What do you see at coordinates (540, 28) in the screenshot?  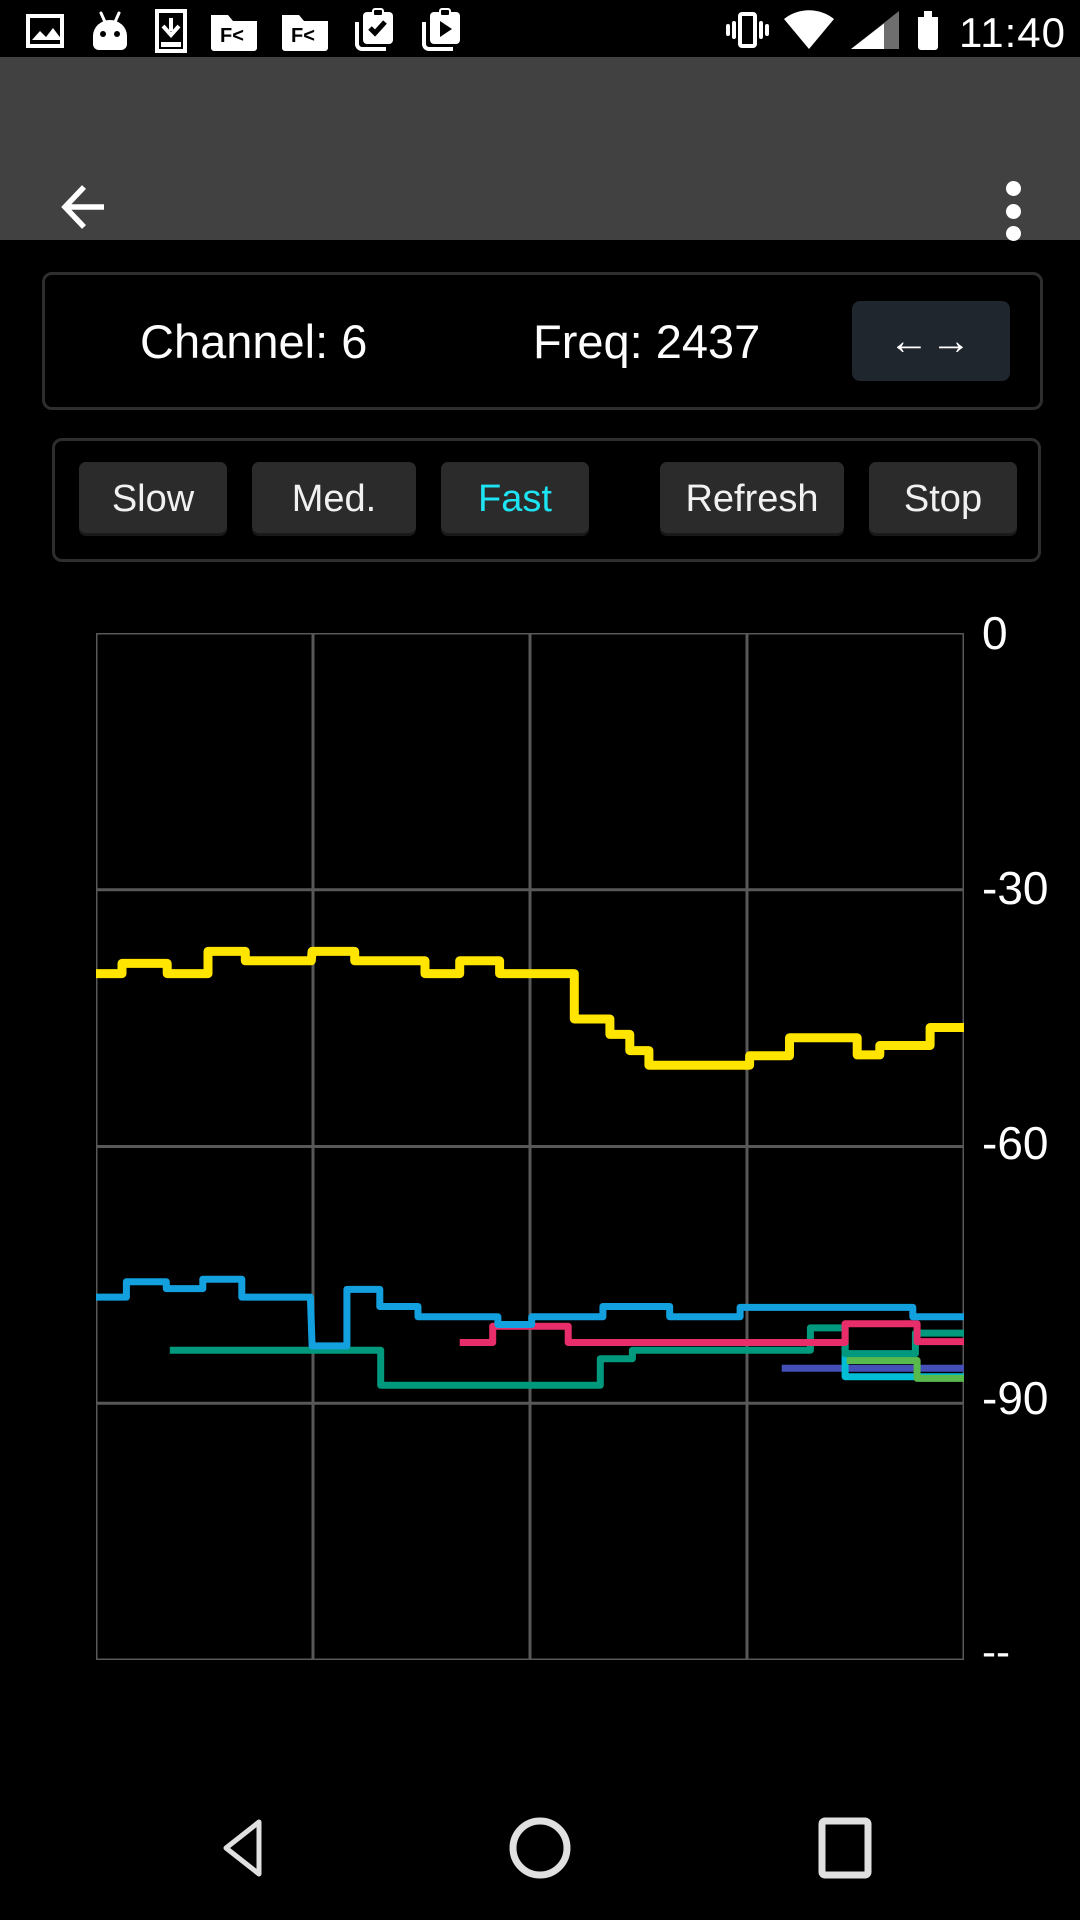 I see `status-bar: F< F< 11:40` at bounding box center [540, 28].